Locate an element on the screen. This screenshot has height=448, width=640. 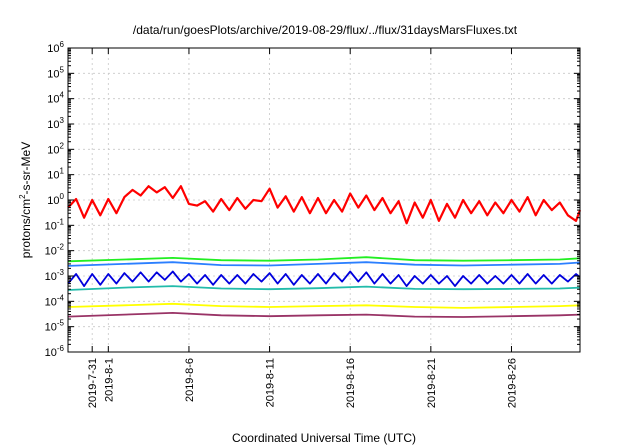
y-tick-label: 10⁵ is located at coordinates (55, 72).